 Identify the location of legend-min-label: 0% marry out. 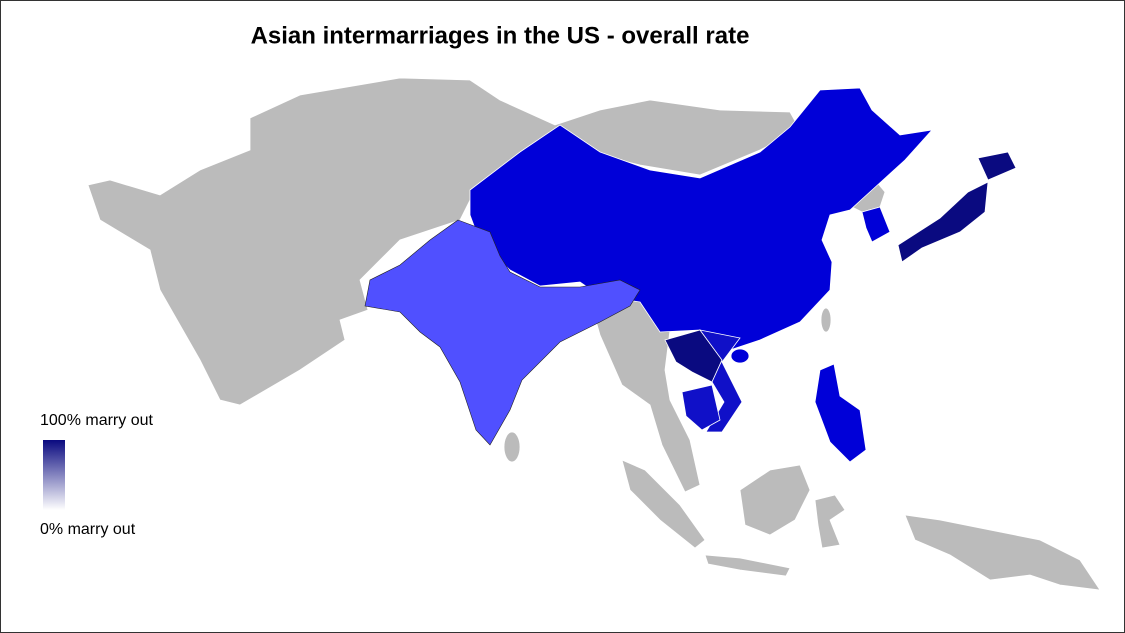
(88, 529).